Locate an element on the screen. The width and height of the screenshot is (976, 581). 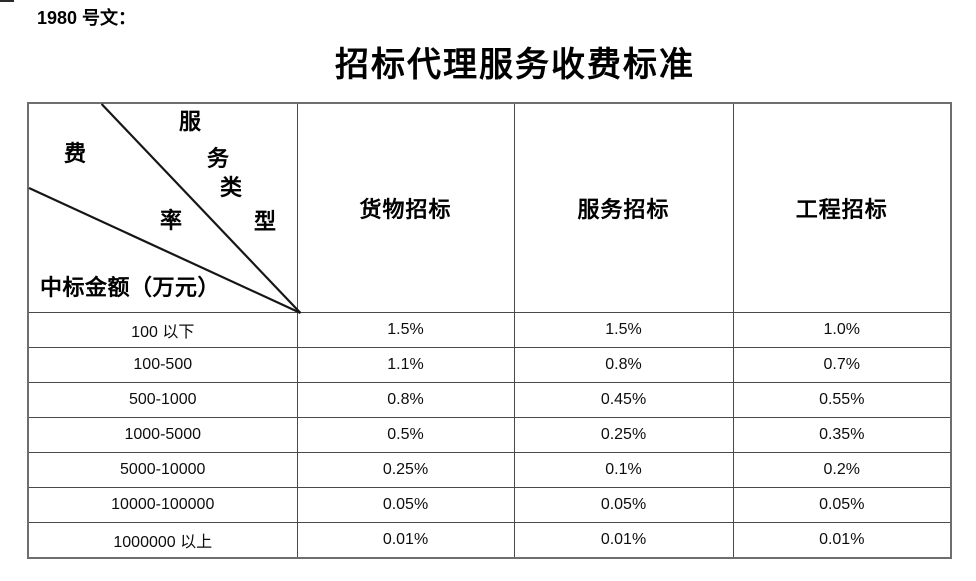
column-header-service-tender: 服务招标 is located at coordinates (623, 207).